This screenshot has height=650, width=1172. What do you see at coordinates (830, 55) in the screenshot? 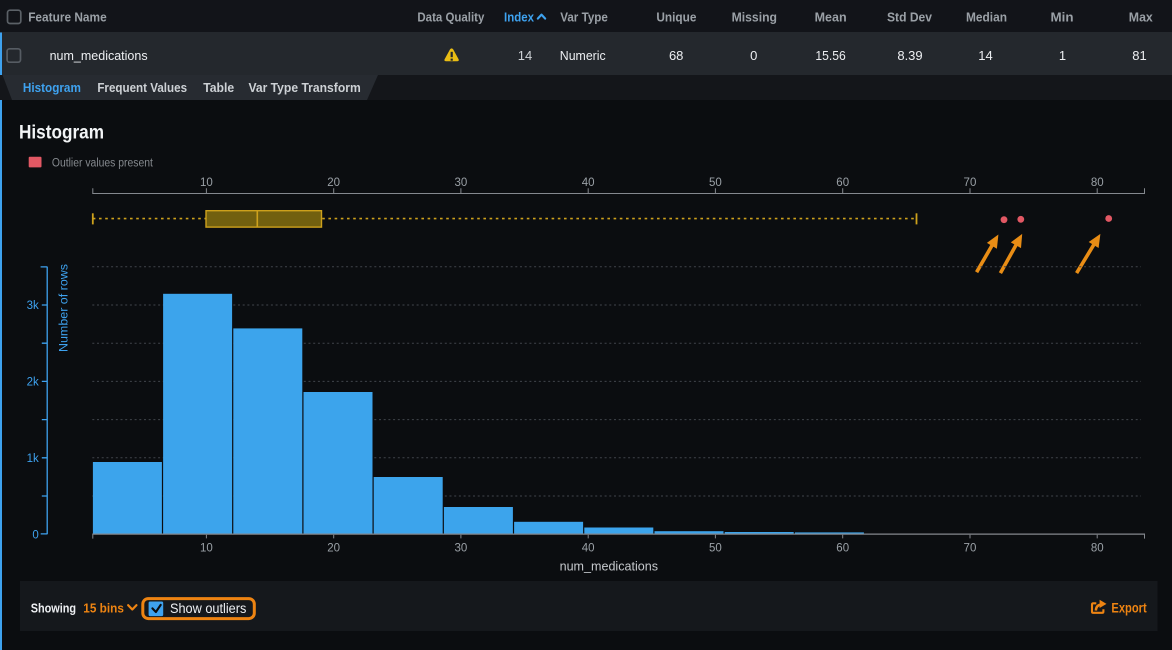
I see `svg-text: 15.56` at bounding box center [830, 55].